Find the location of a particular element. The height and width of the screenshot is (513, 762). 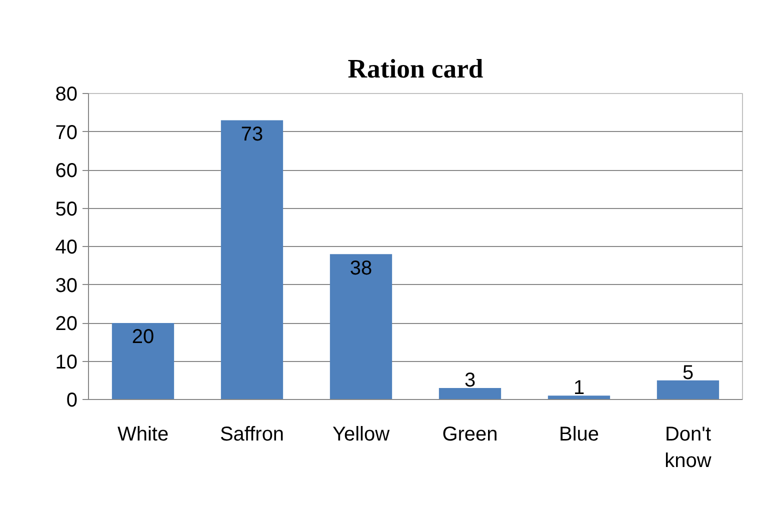

x-tick-label: Green is located at coordinates (470, 435).